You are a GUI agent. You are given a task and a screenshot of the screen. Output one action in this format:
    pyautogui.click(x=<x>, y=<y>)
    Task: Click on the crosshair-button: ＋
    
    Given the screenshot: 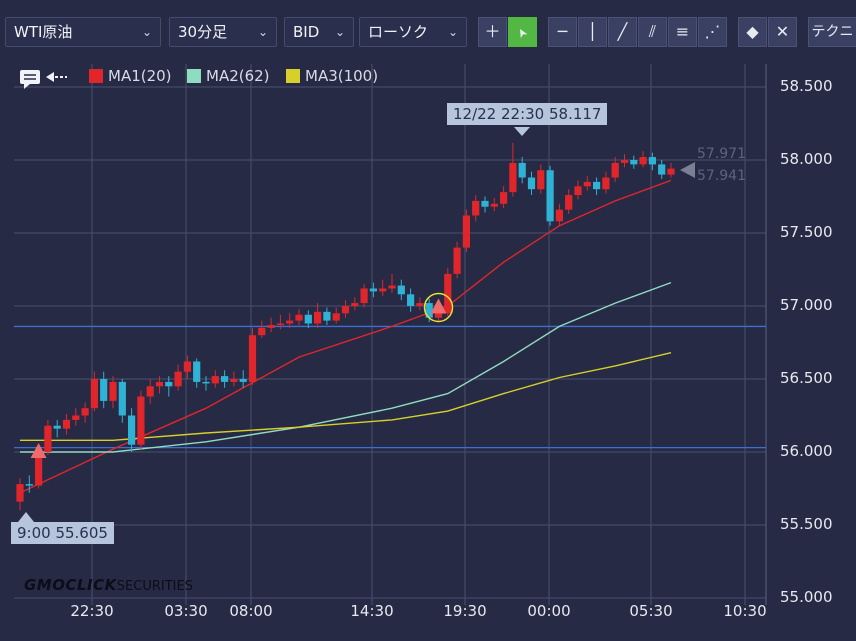 What is the action you would take?
    pyautogui.click(x=492, y=32)
    